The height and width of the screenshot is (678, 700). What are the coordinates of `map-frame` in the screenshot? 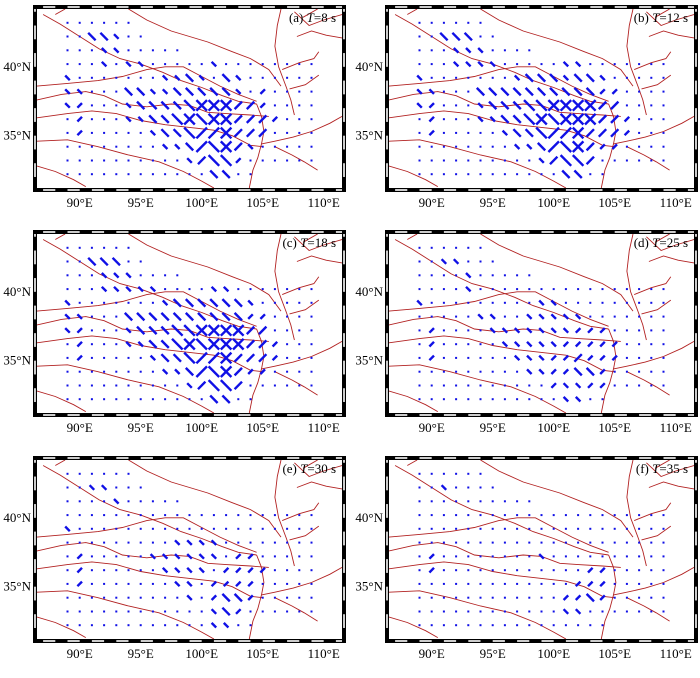 It's located at (189, 549).